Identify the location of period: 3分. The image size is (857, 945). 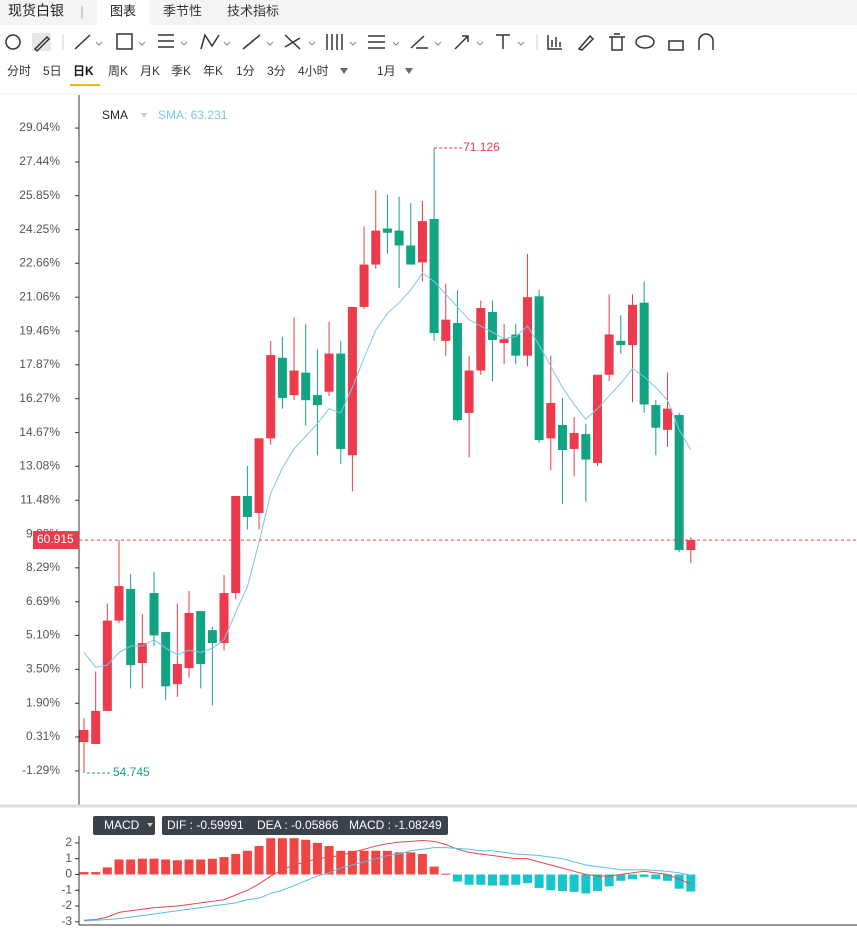
(276, 71).